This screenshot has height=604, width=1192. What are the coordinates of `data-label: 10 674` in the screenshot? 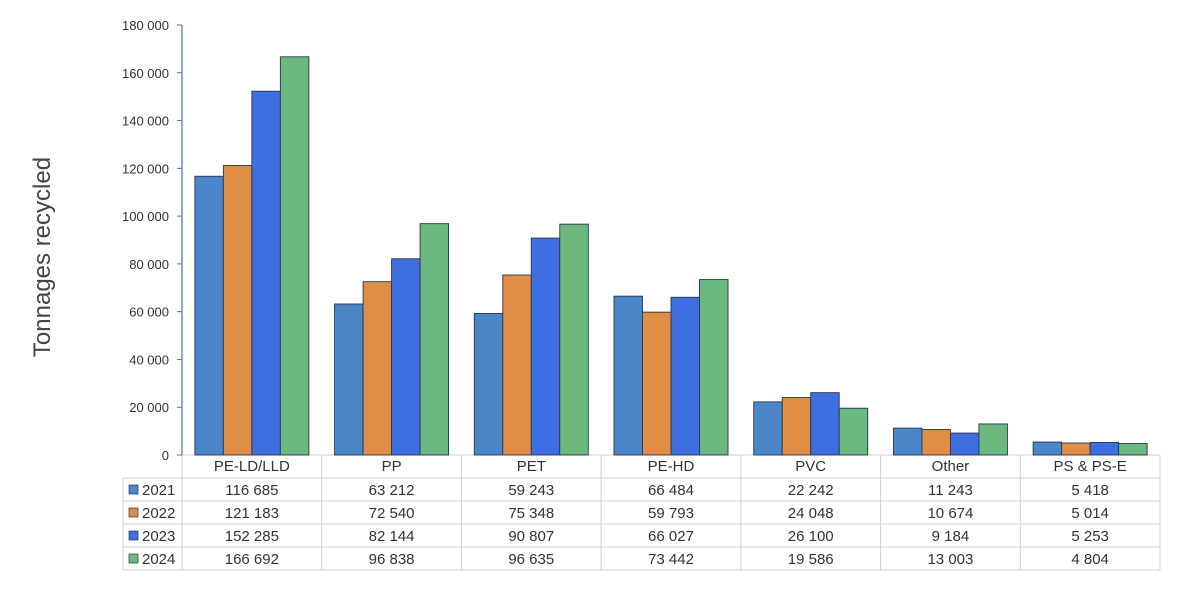 It's located at (950, 513).